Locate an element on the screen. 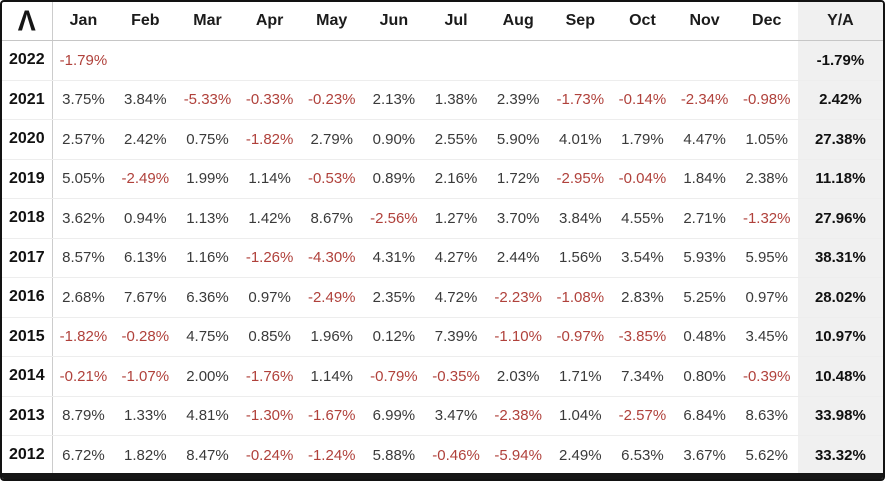 Image resolution: width=885 pixels, height=481 pixels. return-cell-2019-jan: 5.05% is located at coordinates (83, 179).